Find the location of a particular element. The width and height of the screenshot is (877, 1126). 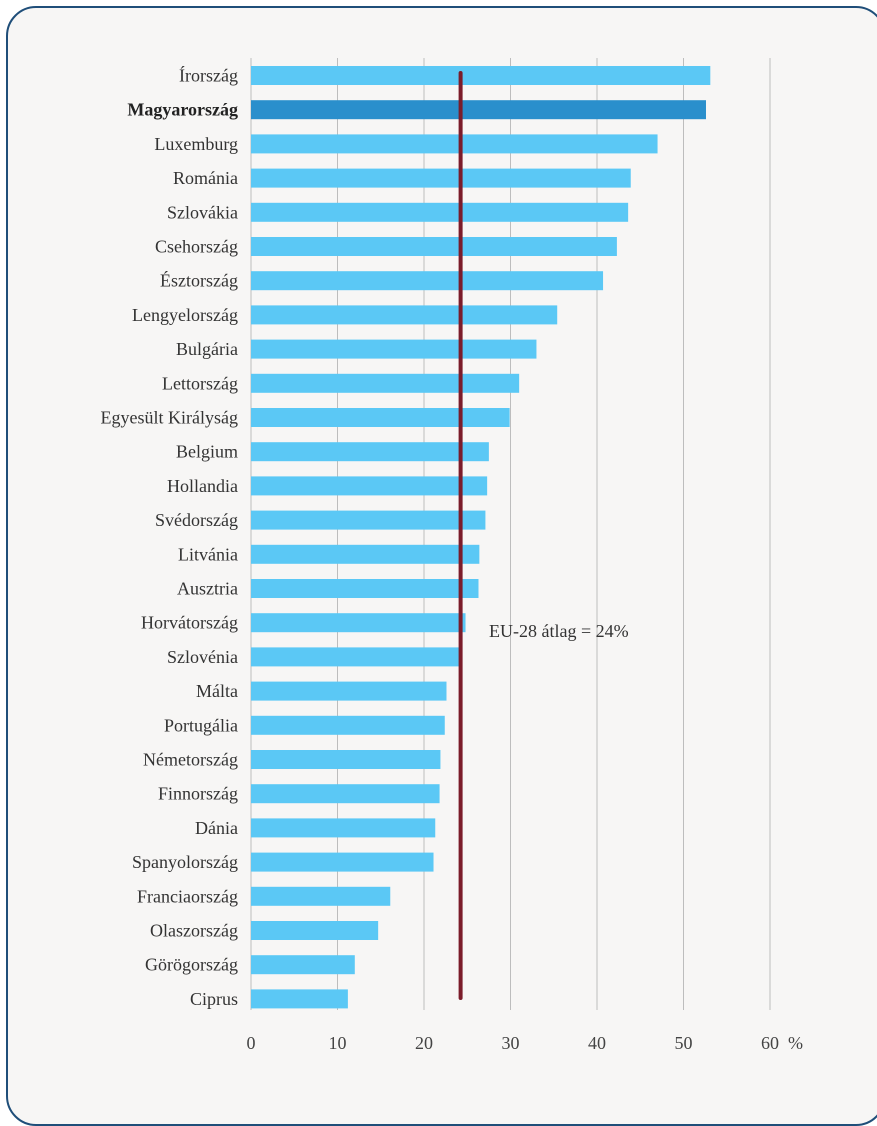

tick-label: 50 is located at coordinates (684, 1043).